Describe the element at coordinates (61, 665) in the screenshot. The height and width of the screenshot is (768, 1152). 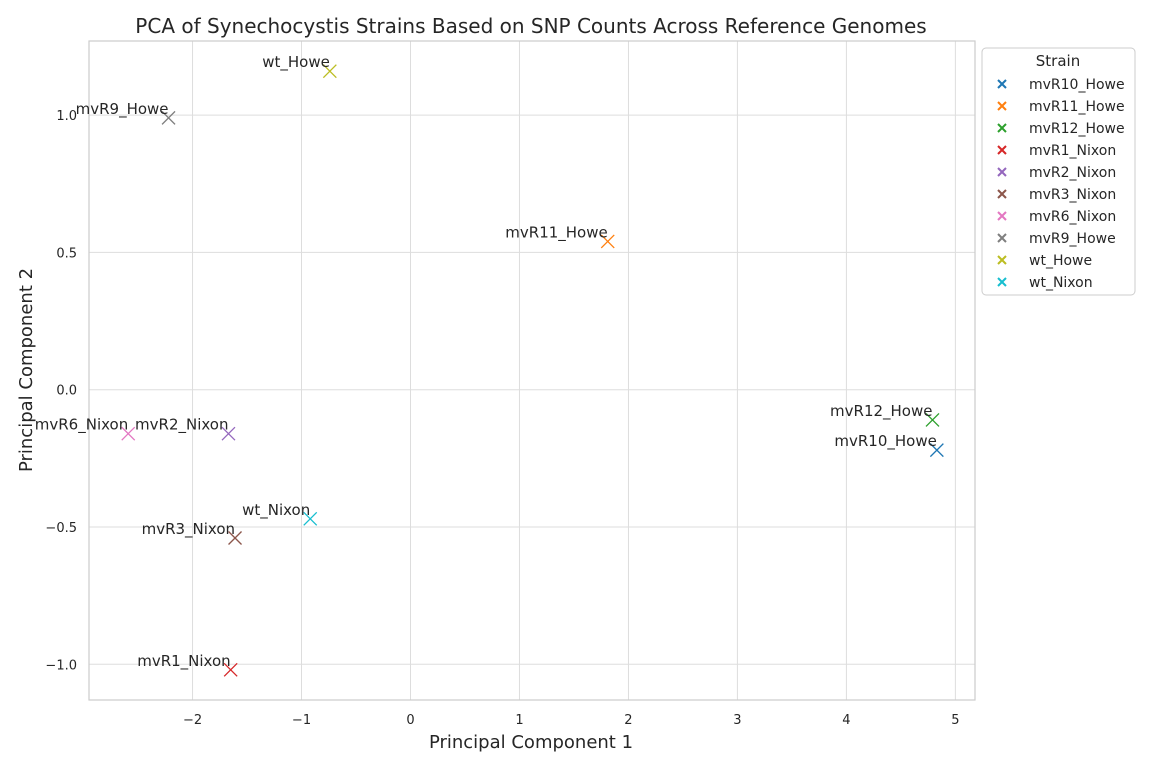
I see `y-tick-label: −1.0` at that location.